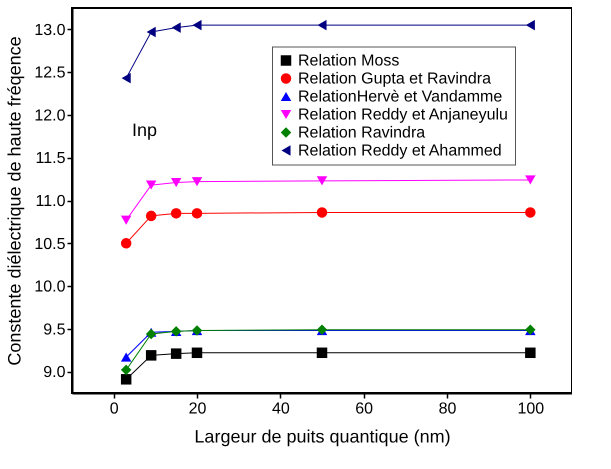  Describe the element at coordinates (51, 201) in the screenshot. I see `y-tick-label: 11.0` at that location.